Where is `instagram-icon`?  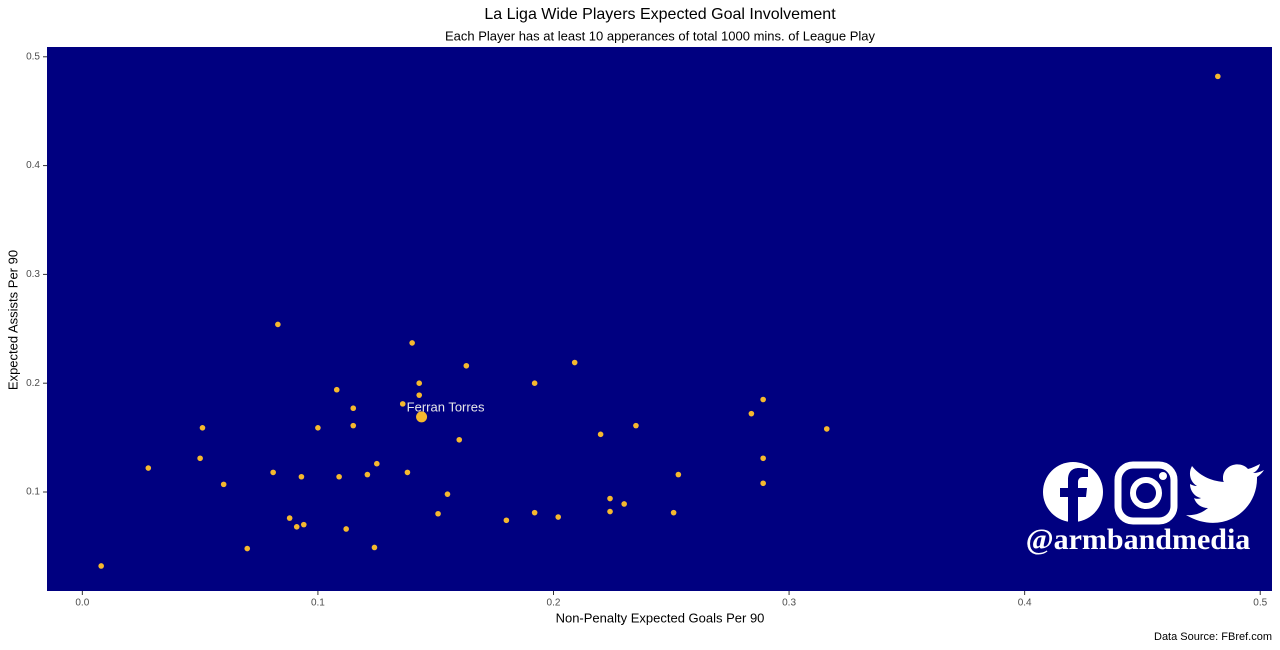 instagram-icon is located at coordinates (1146, 493).